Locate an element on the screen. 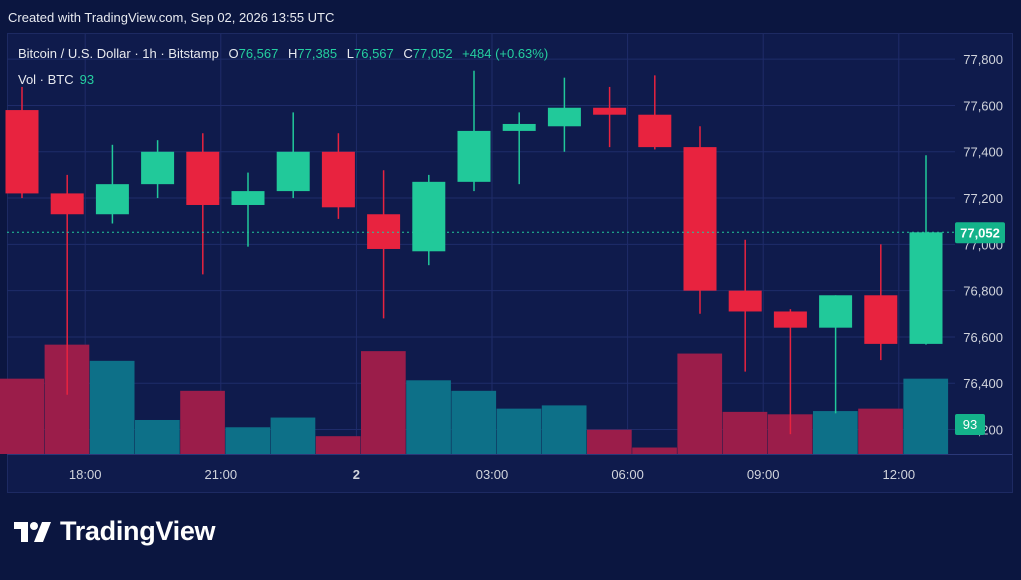 The width and height of the screenshot is (1021, 580). high-value: 77,385 is located at coordinates (317, 53).